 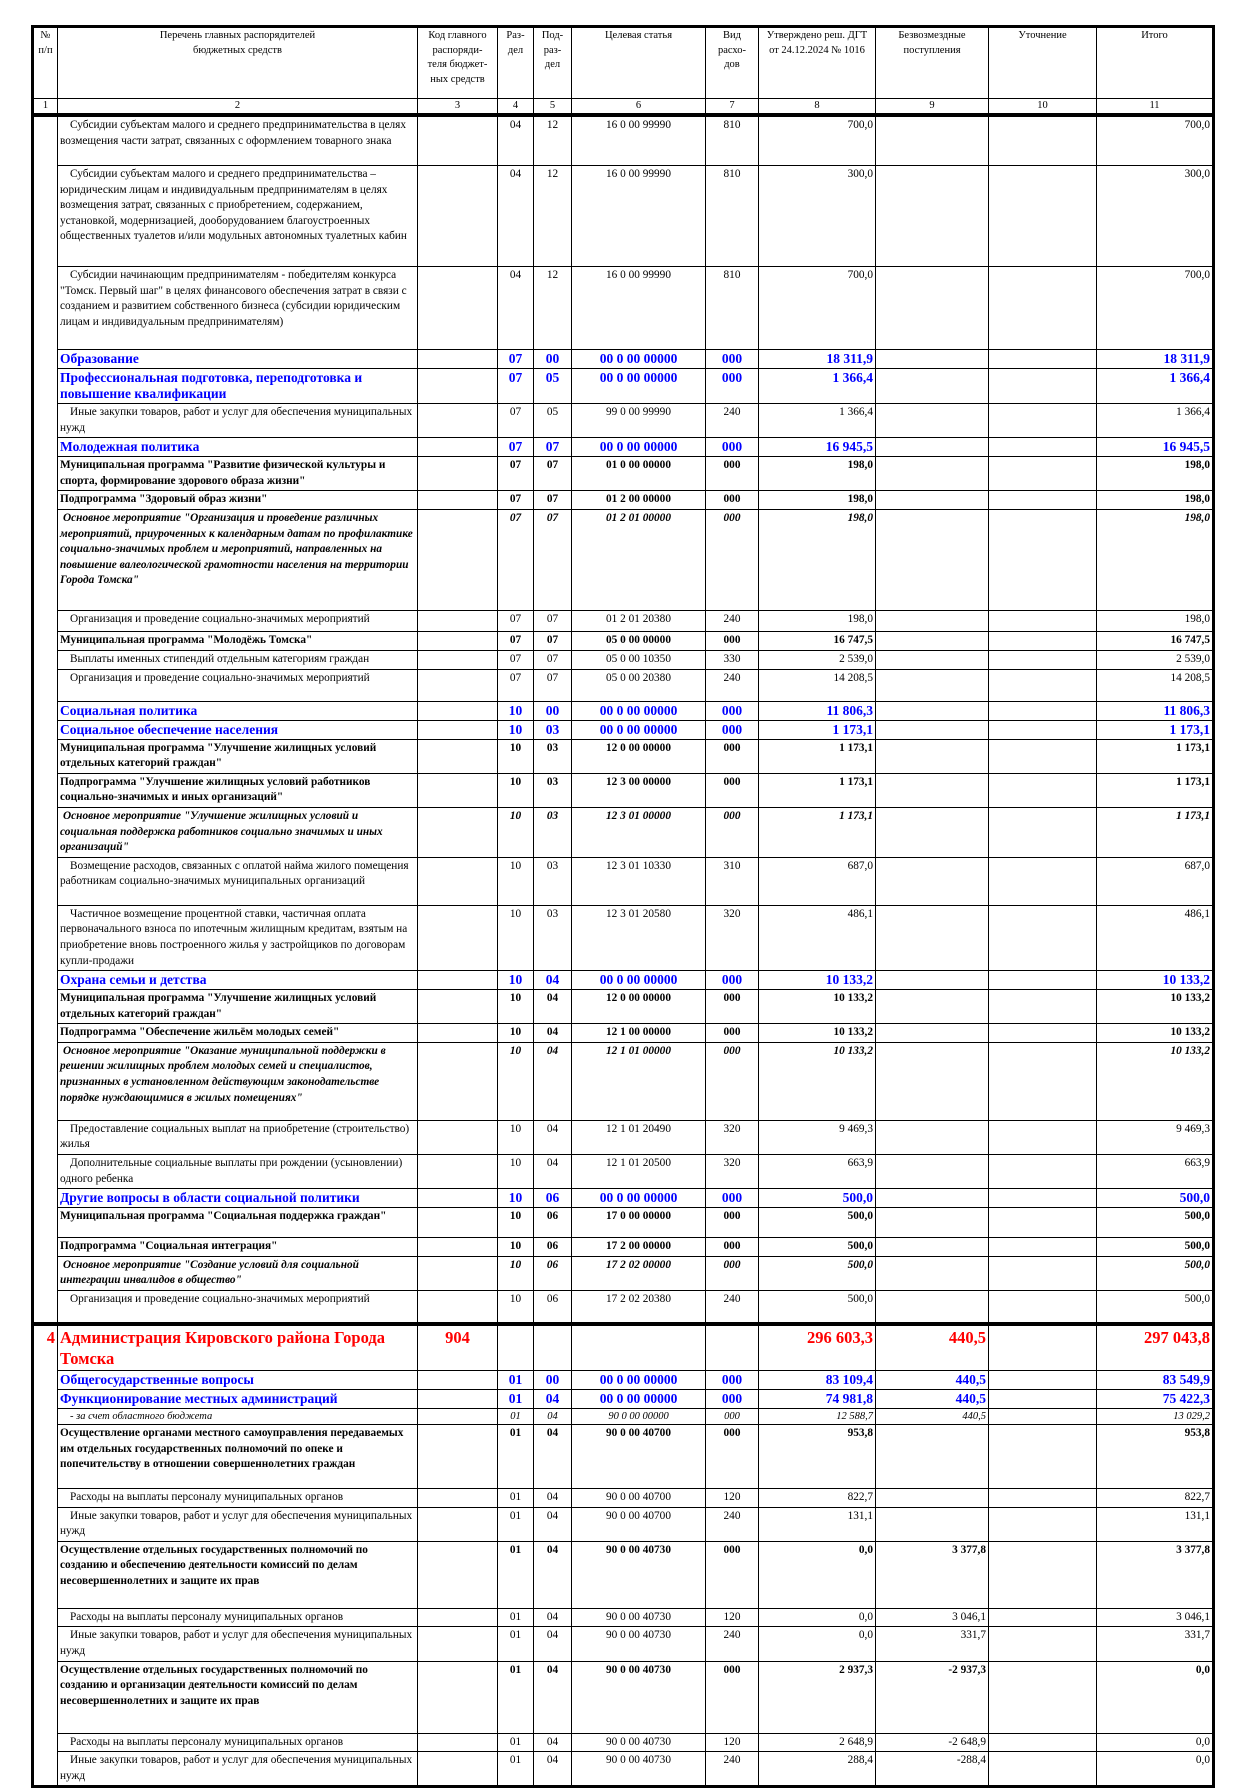 I want to click on row-gratuitous: 331,7, so click(x=932, y=1644).